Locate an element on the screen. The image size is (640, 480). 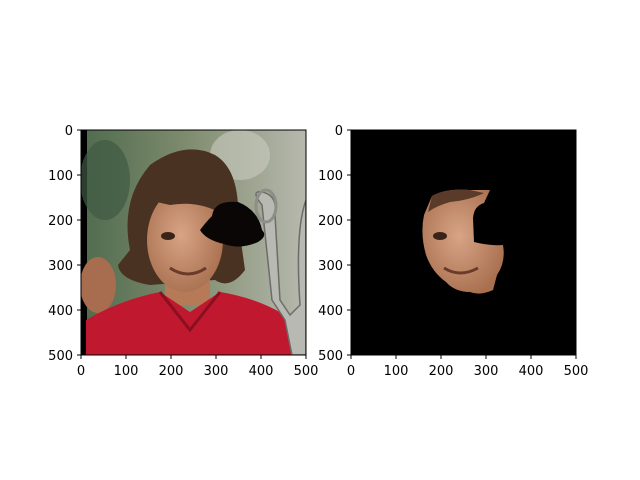
right-x-ticks is located at coordinates (463, 357).